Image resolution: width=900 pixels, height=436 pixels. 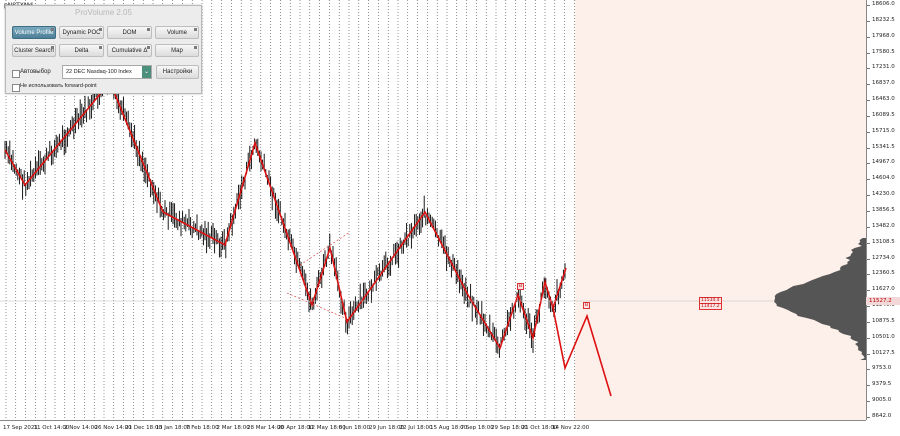 I want to click on time-tick-label: 17 Sep 2021, so click(x=20, y=428).